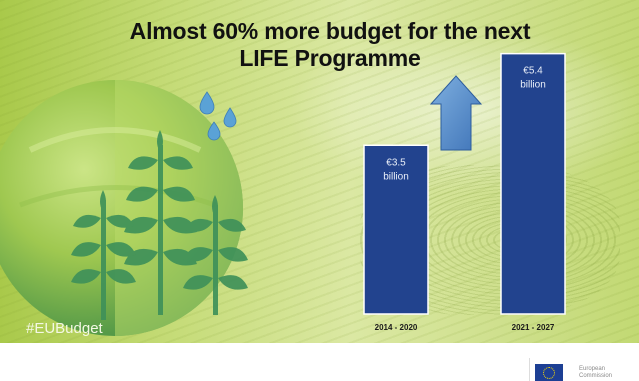  What do you see at coordinates (456, 113) in the screenshot?
I see `up-arrow-icon` at bounding box center [456, 113].